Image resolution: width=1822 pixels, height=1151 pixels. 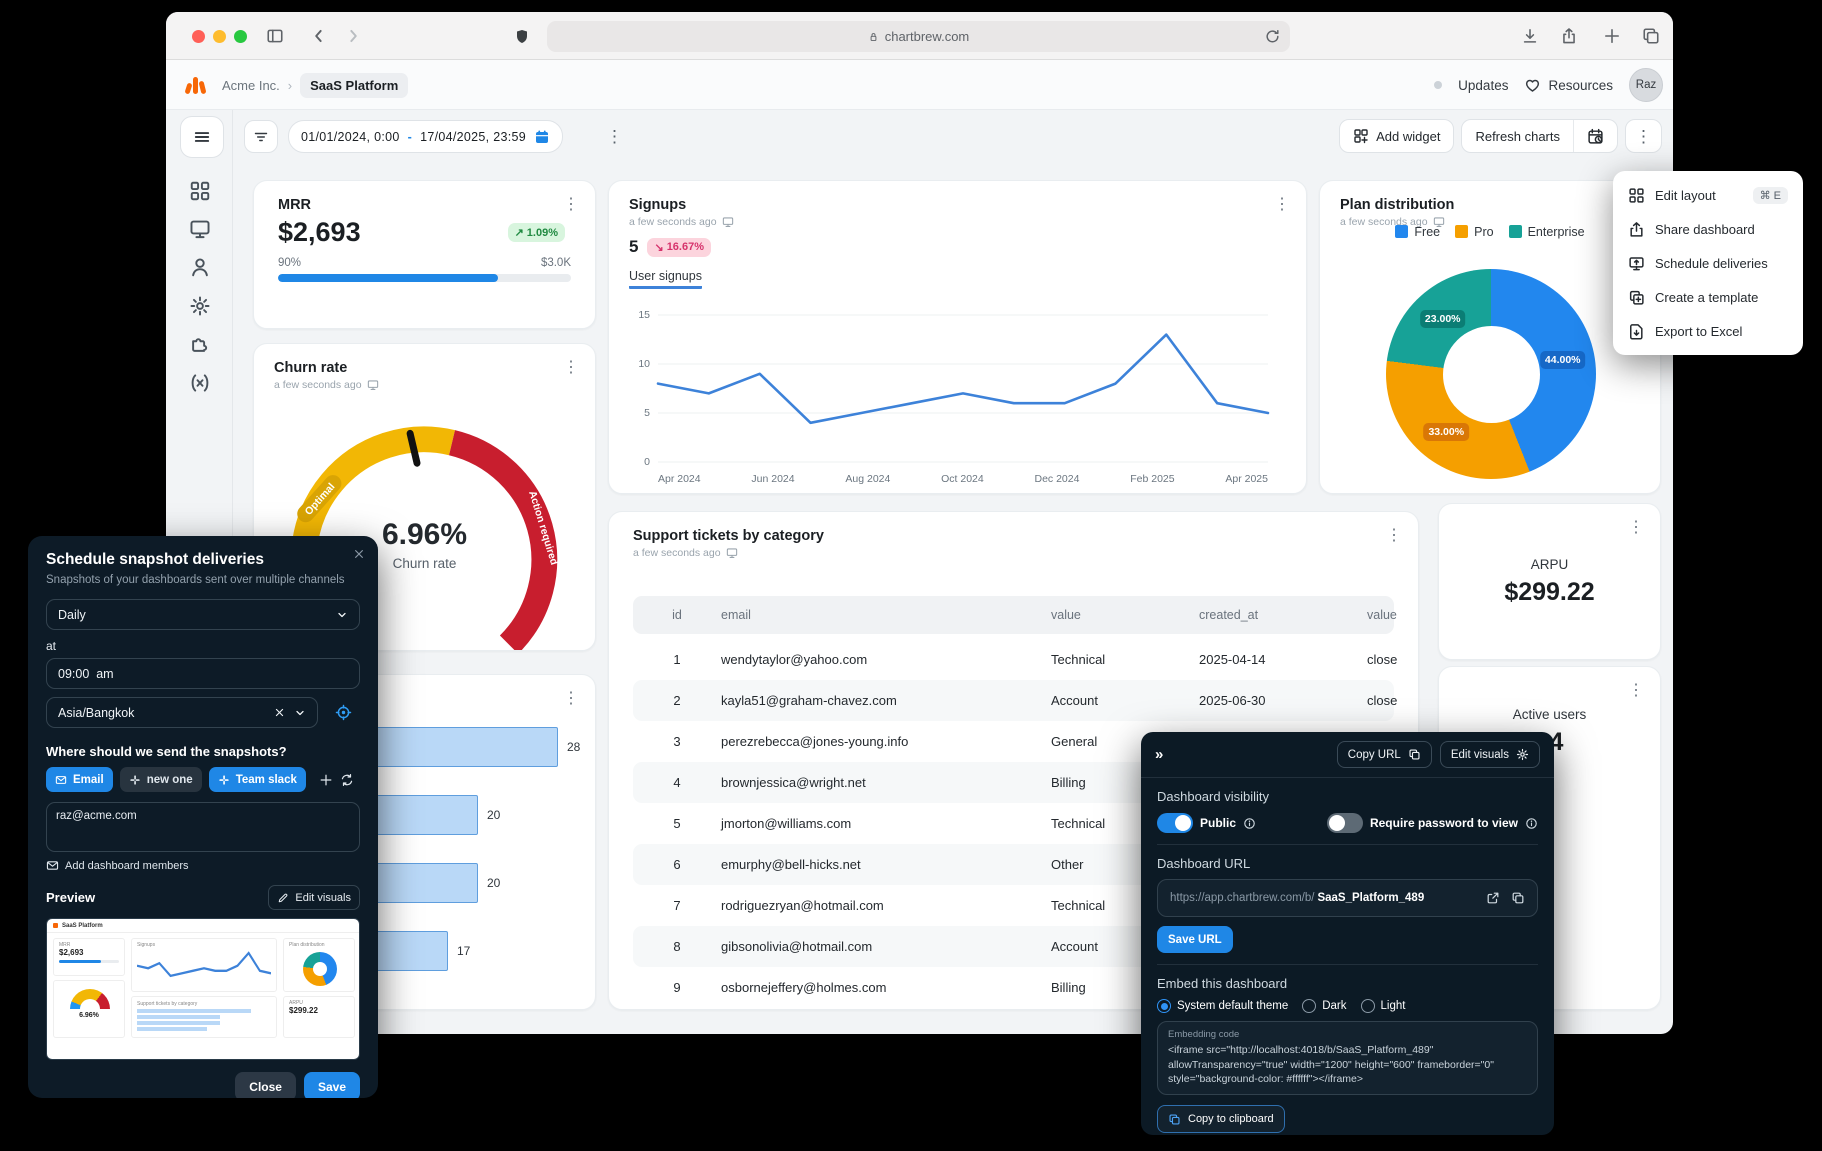 What do you see at coordinates (160, 779) in the screenshot?
I see `channel-chip-new-one: new one` at bounding box center [160, 779].